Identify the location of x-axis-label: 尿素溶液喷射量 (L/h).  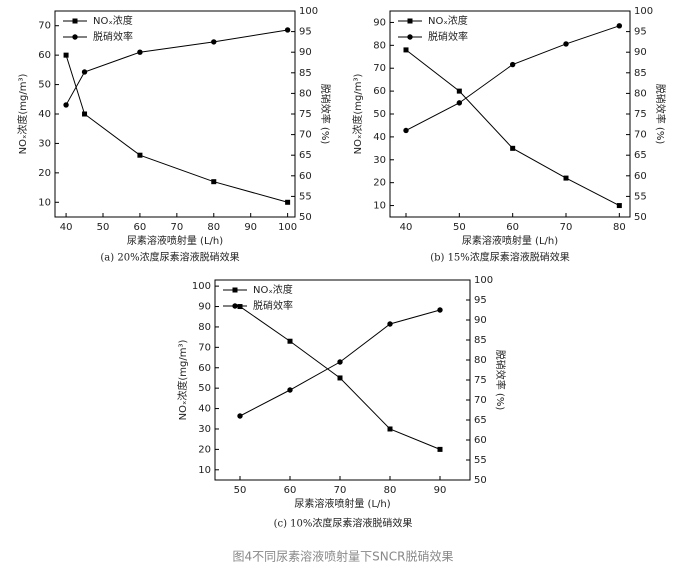
(175, 240).